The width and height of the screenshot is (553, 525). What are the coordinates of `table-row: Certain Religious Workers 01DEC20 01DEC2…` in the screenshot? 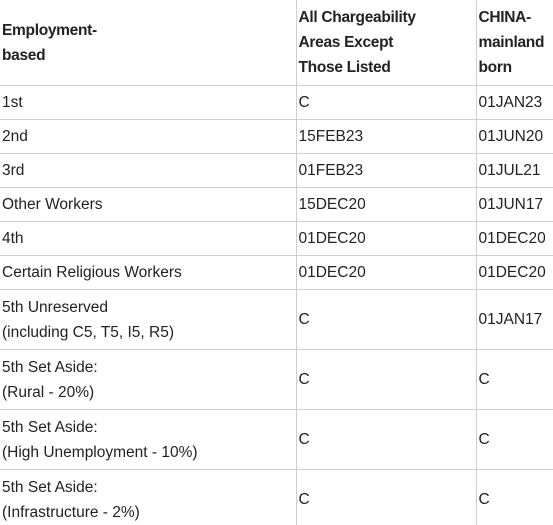 It's located at (276, 272).